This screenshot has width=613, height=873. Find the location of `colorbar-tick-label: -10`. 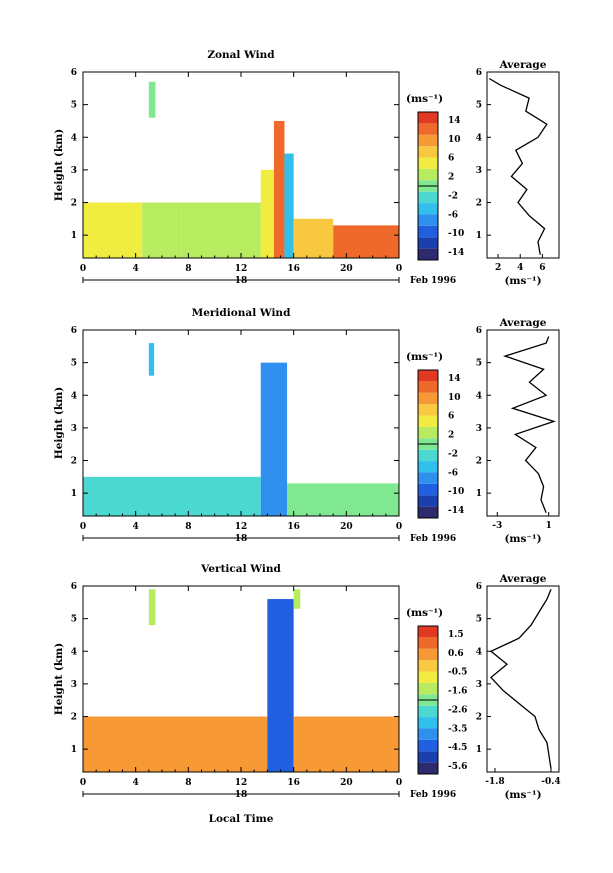

colorbar-tick-label: -10 is located at coordinates (456, 234).